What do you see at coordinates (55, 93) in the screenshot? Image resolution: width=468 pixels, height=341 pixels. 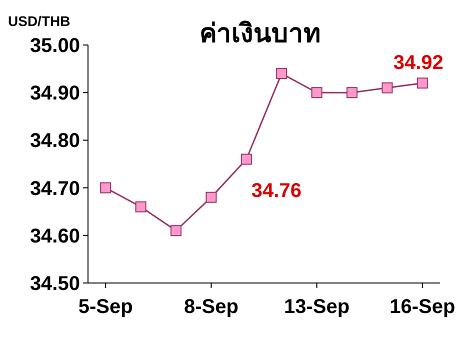 I see `y-tick-label: 34.90` at bounding box center [55, 93].